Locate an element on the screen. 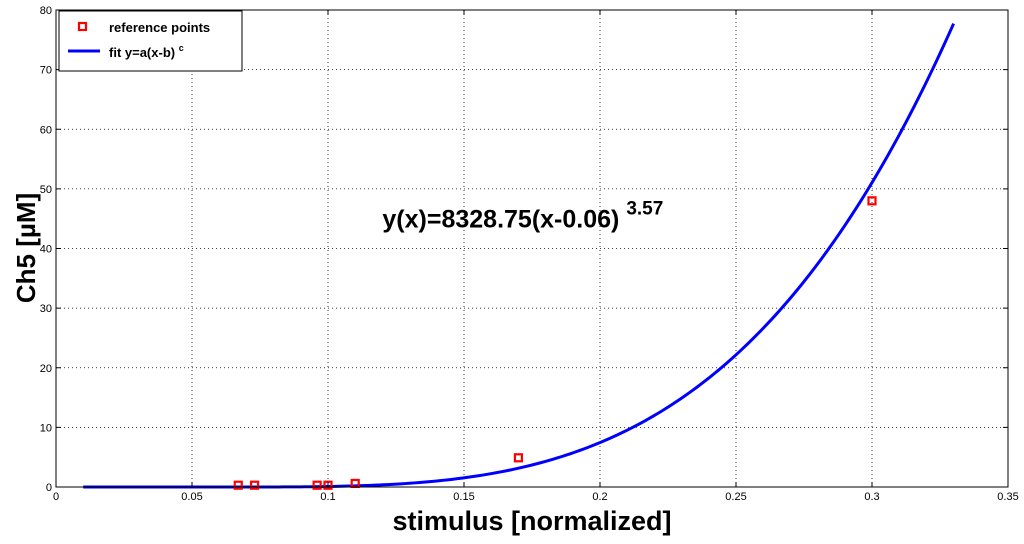 This screenshot has width=1024, height=544. legend: reference points fit y=a(x-b) c is located at coordinates (150, 41).